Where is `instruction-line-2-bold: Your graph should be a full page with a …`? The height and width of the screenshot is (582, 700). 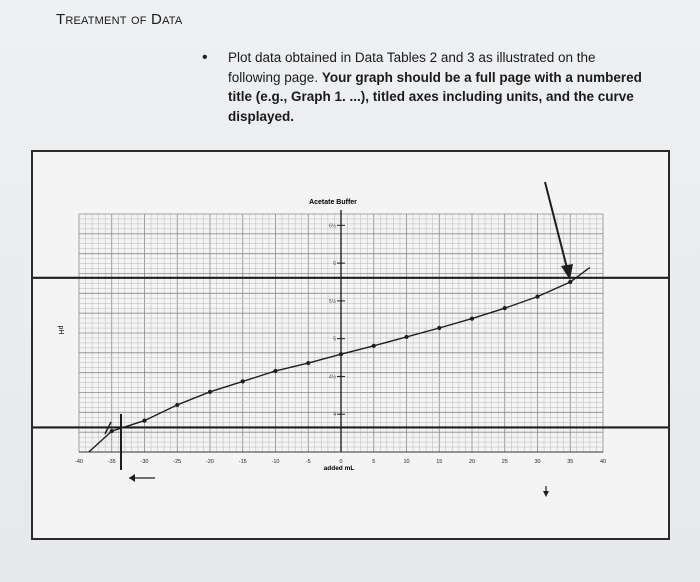 instruction-line-2-bold: Your graph should be a full page with a … is located at coordinates (481, 77).